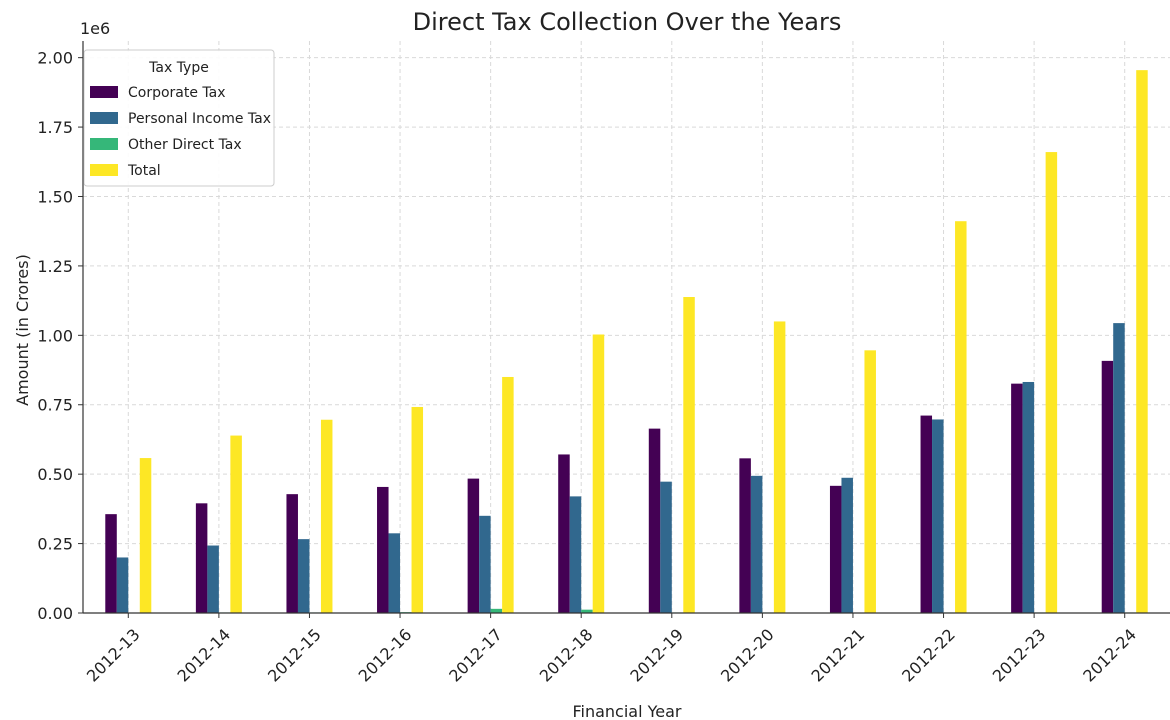 Image resolution: width=1170 pixels, height=720 pixels. What do you see at coordinates (55, 58) in the screenshot?
I see `y-tick-label: 2.00` at bounding box center [55, 58].